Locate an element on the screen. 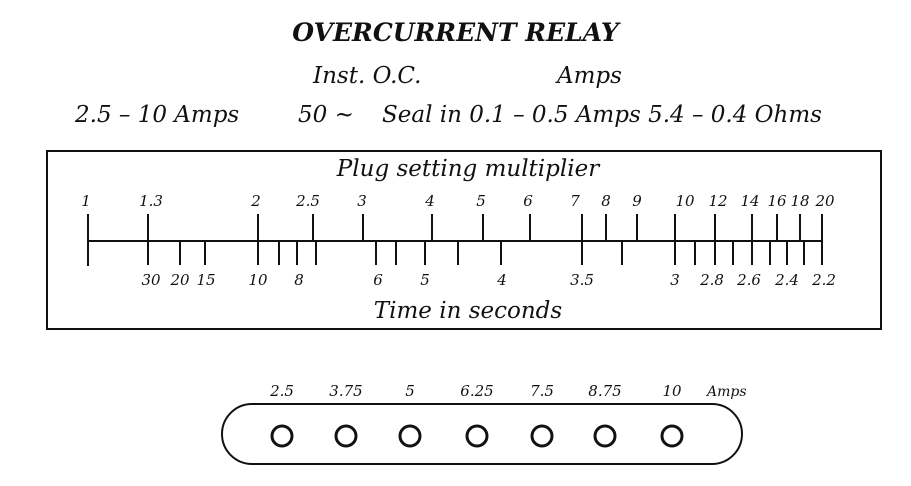  seal-in-spec: Seal in 0.1 – 0.5 Amps 5.4 – 0.4 Ohms is located at coordinates (602, 115).